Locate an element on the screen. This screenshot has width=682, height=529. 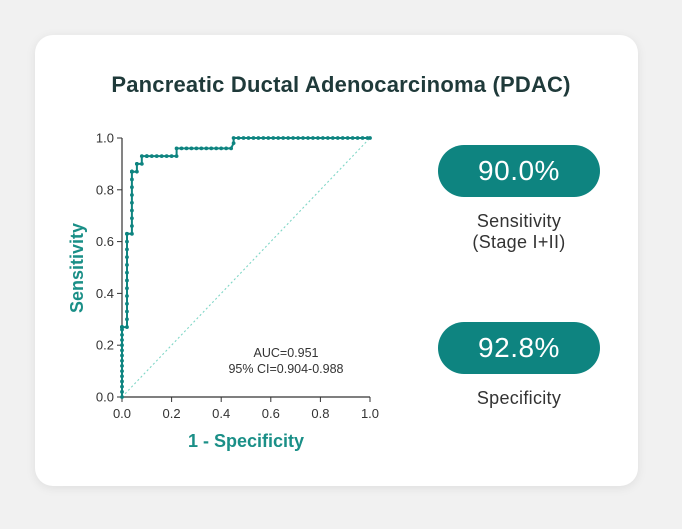
y-tick-label: 0.0 is located at coordinates (105, 397).